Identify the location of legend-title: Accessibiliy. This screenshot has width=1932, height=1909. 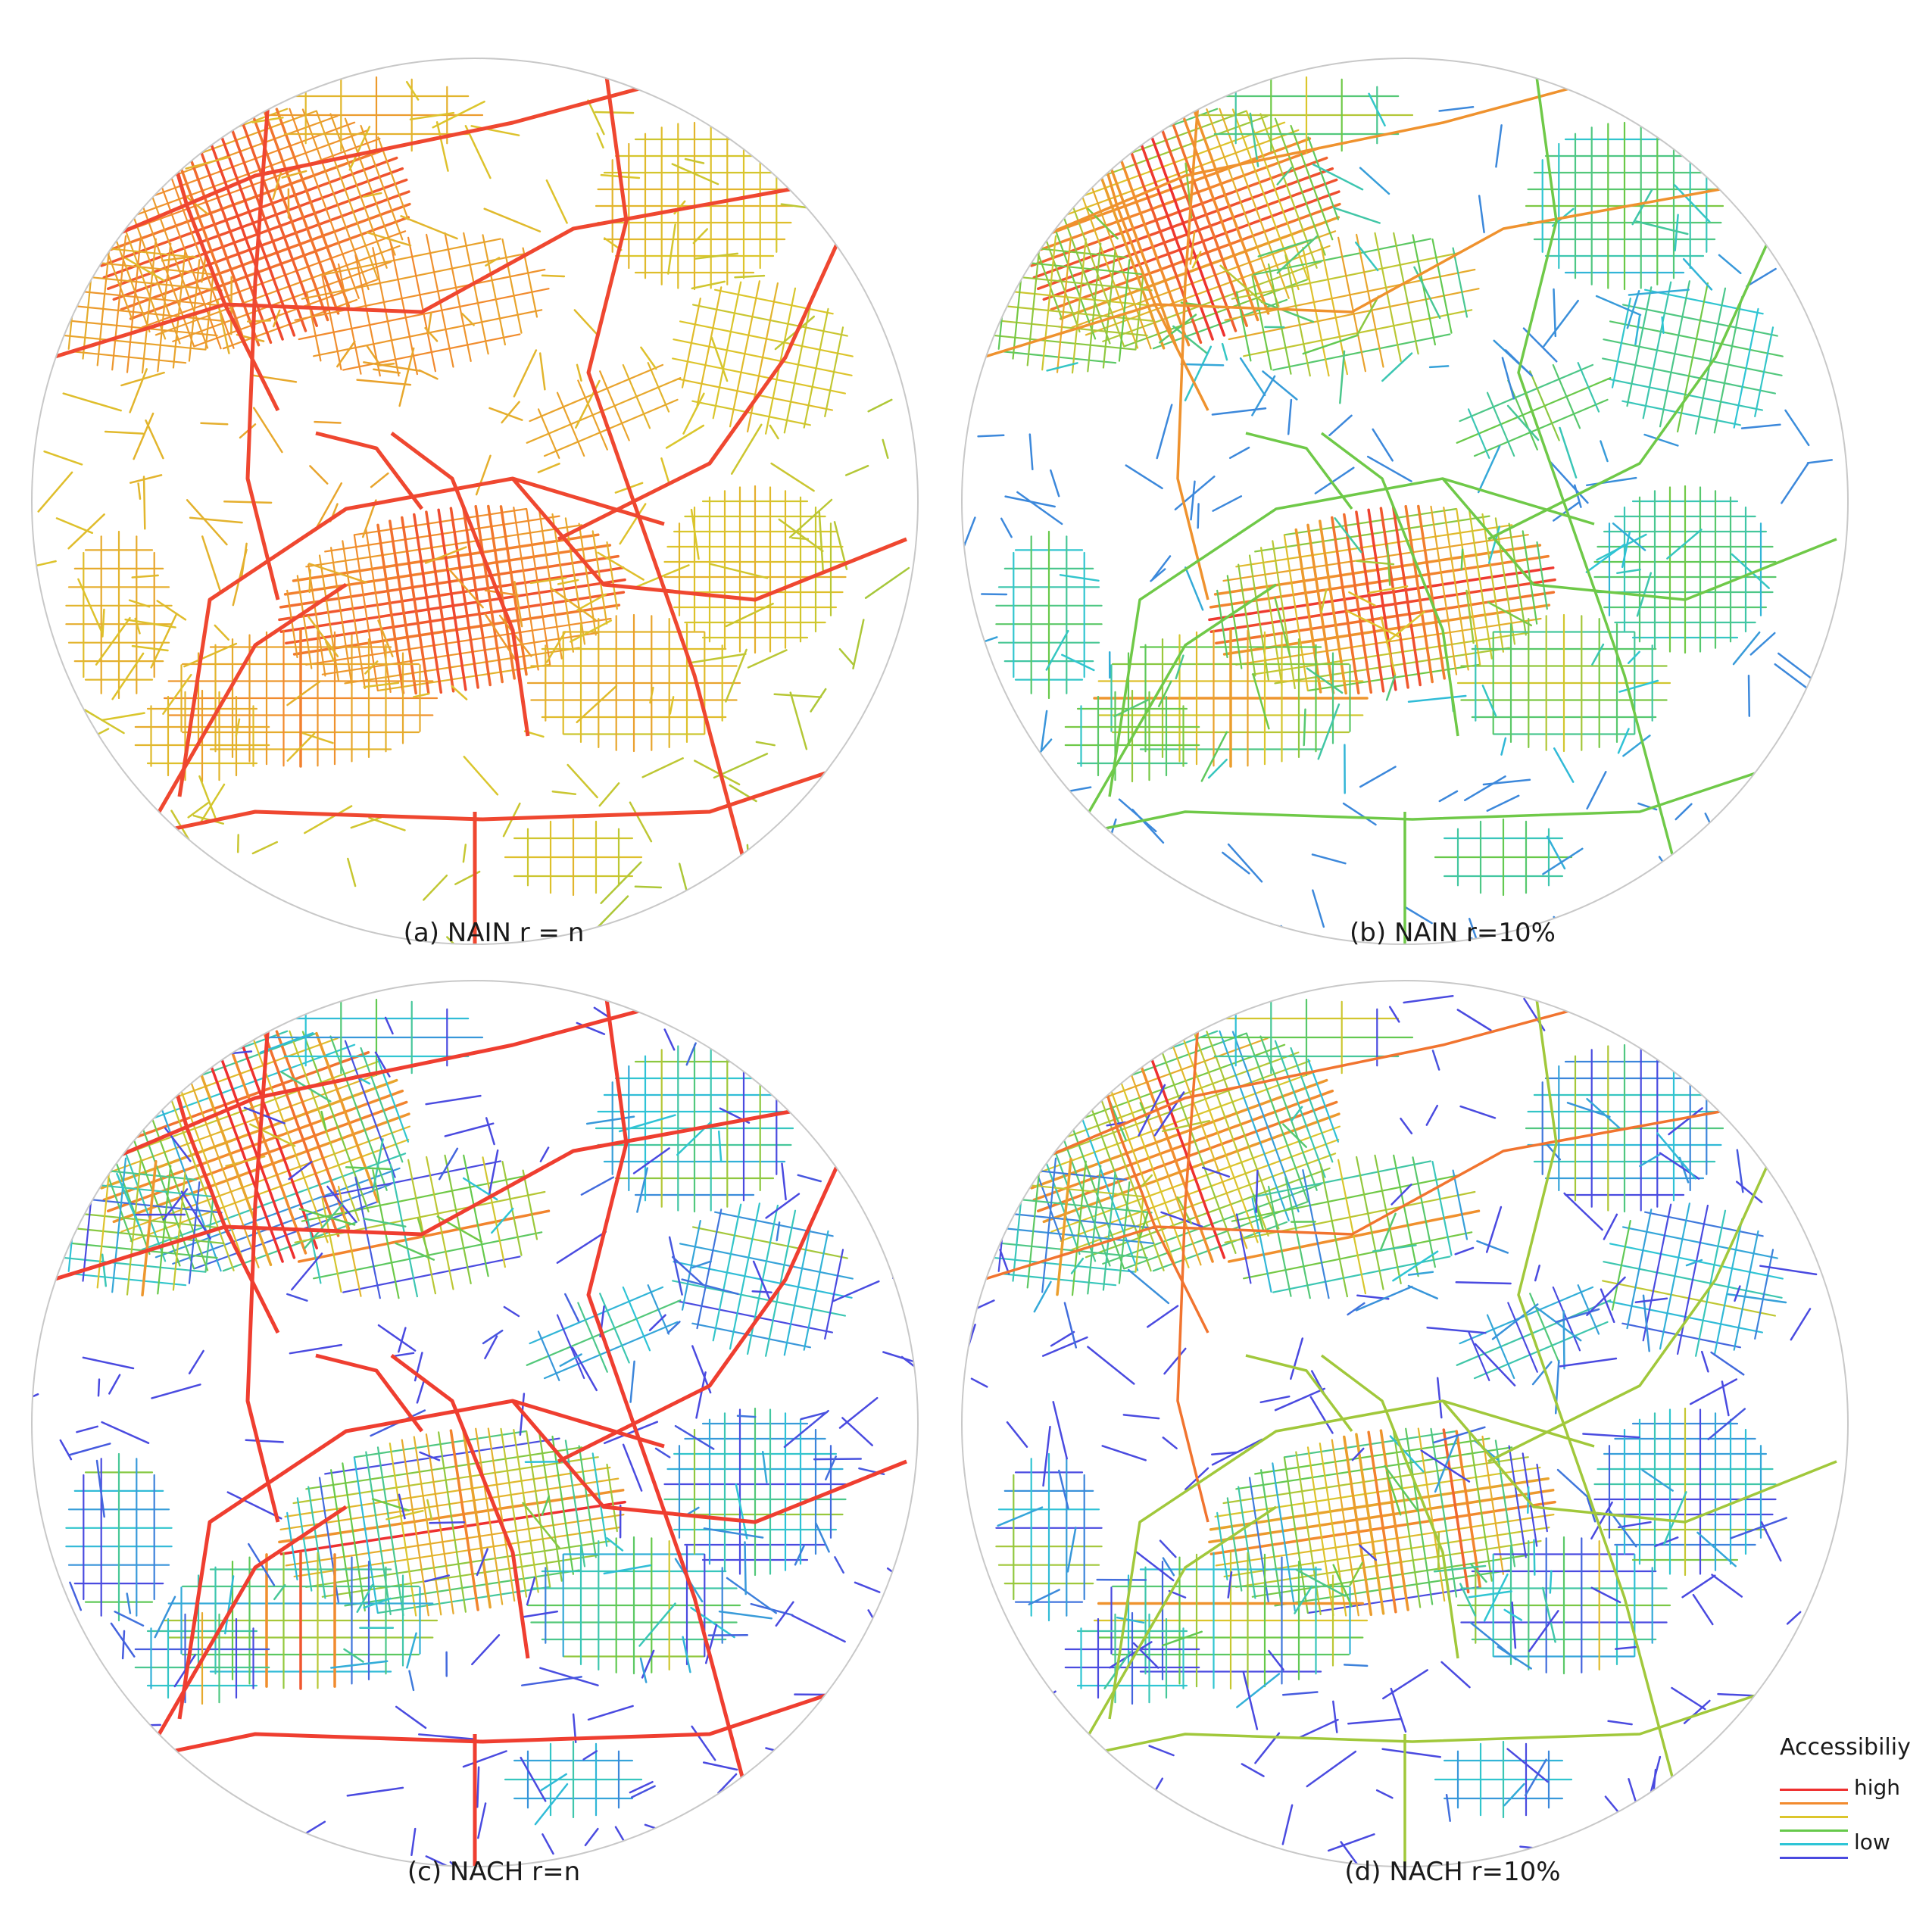
(1845, 1747).